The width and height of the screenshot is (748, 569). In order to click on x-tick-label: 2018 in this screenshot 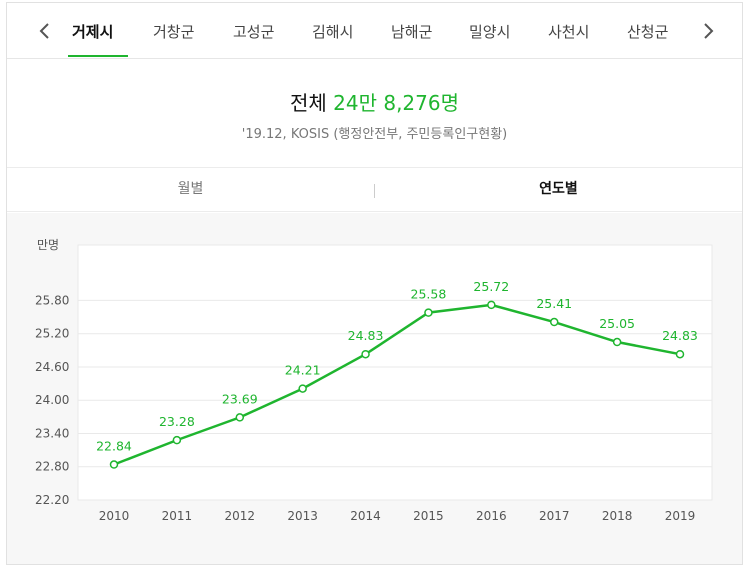, I will do `click(617, 516)`.